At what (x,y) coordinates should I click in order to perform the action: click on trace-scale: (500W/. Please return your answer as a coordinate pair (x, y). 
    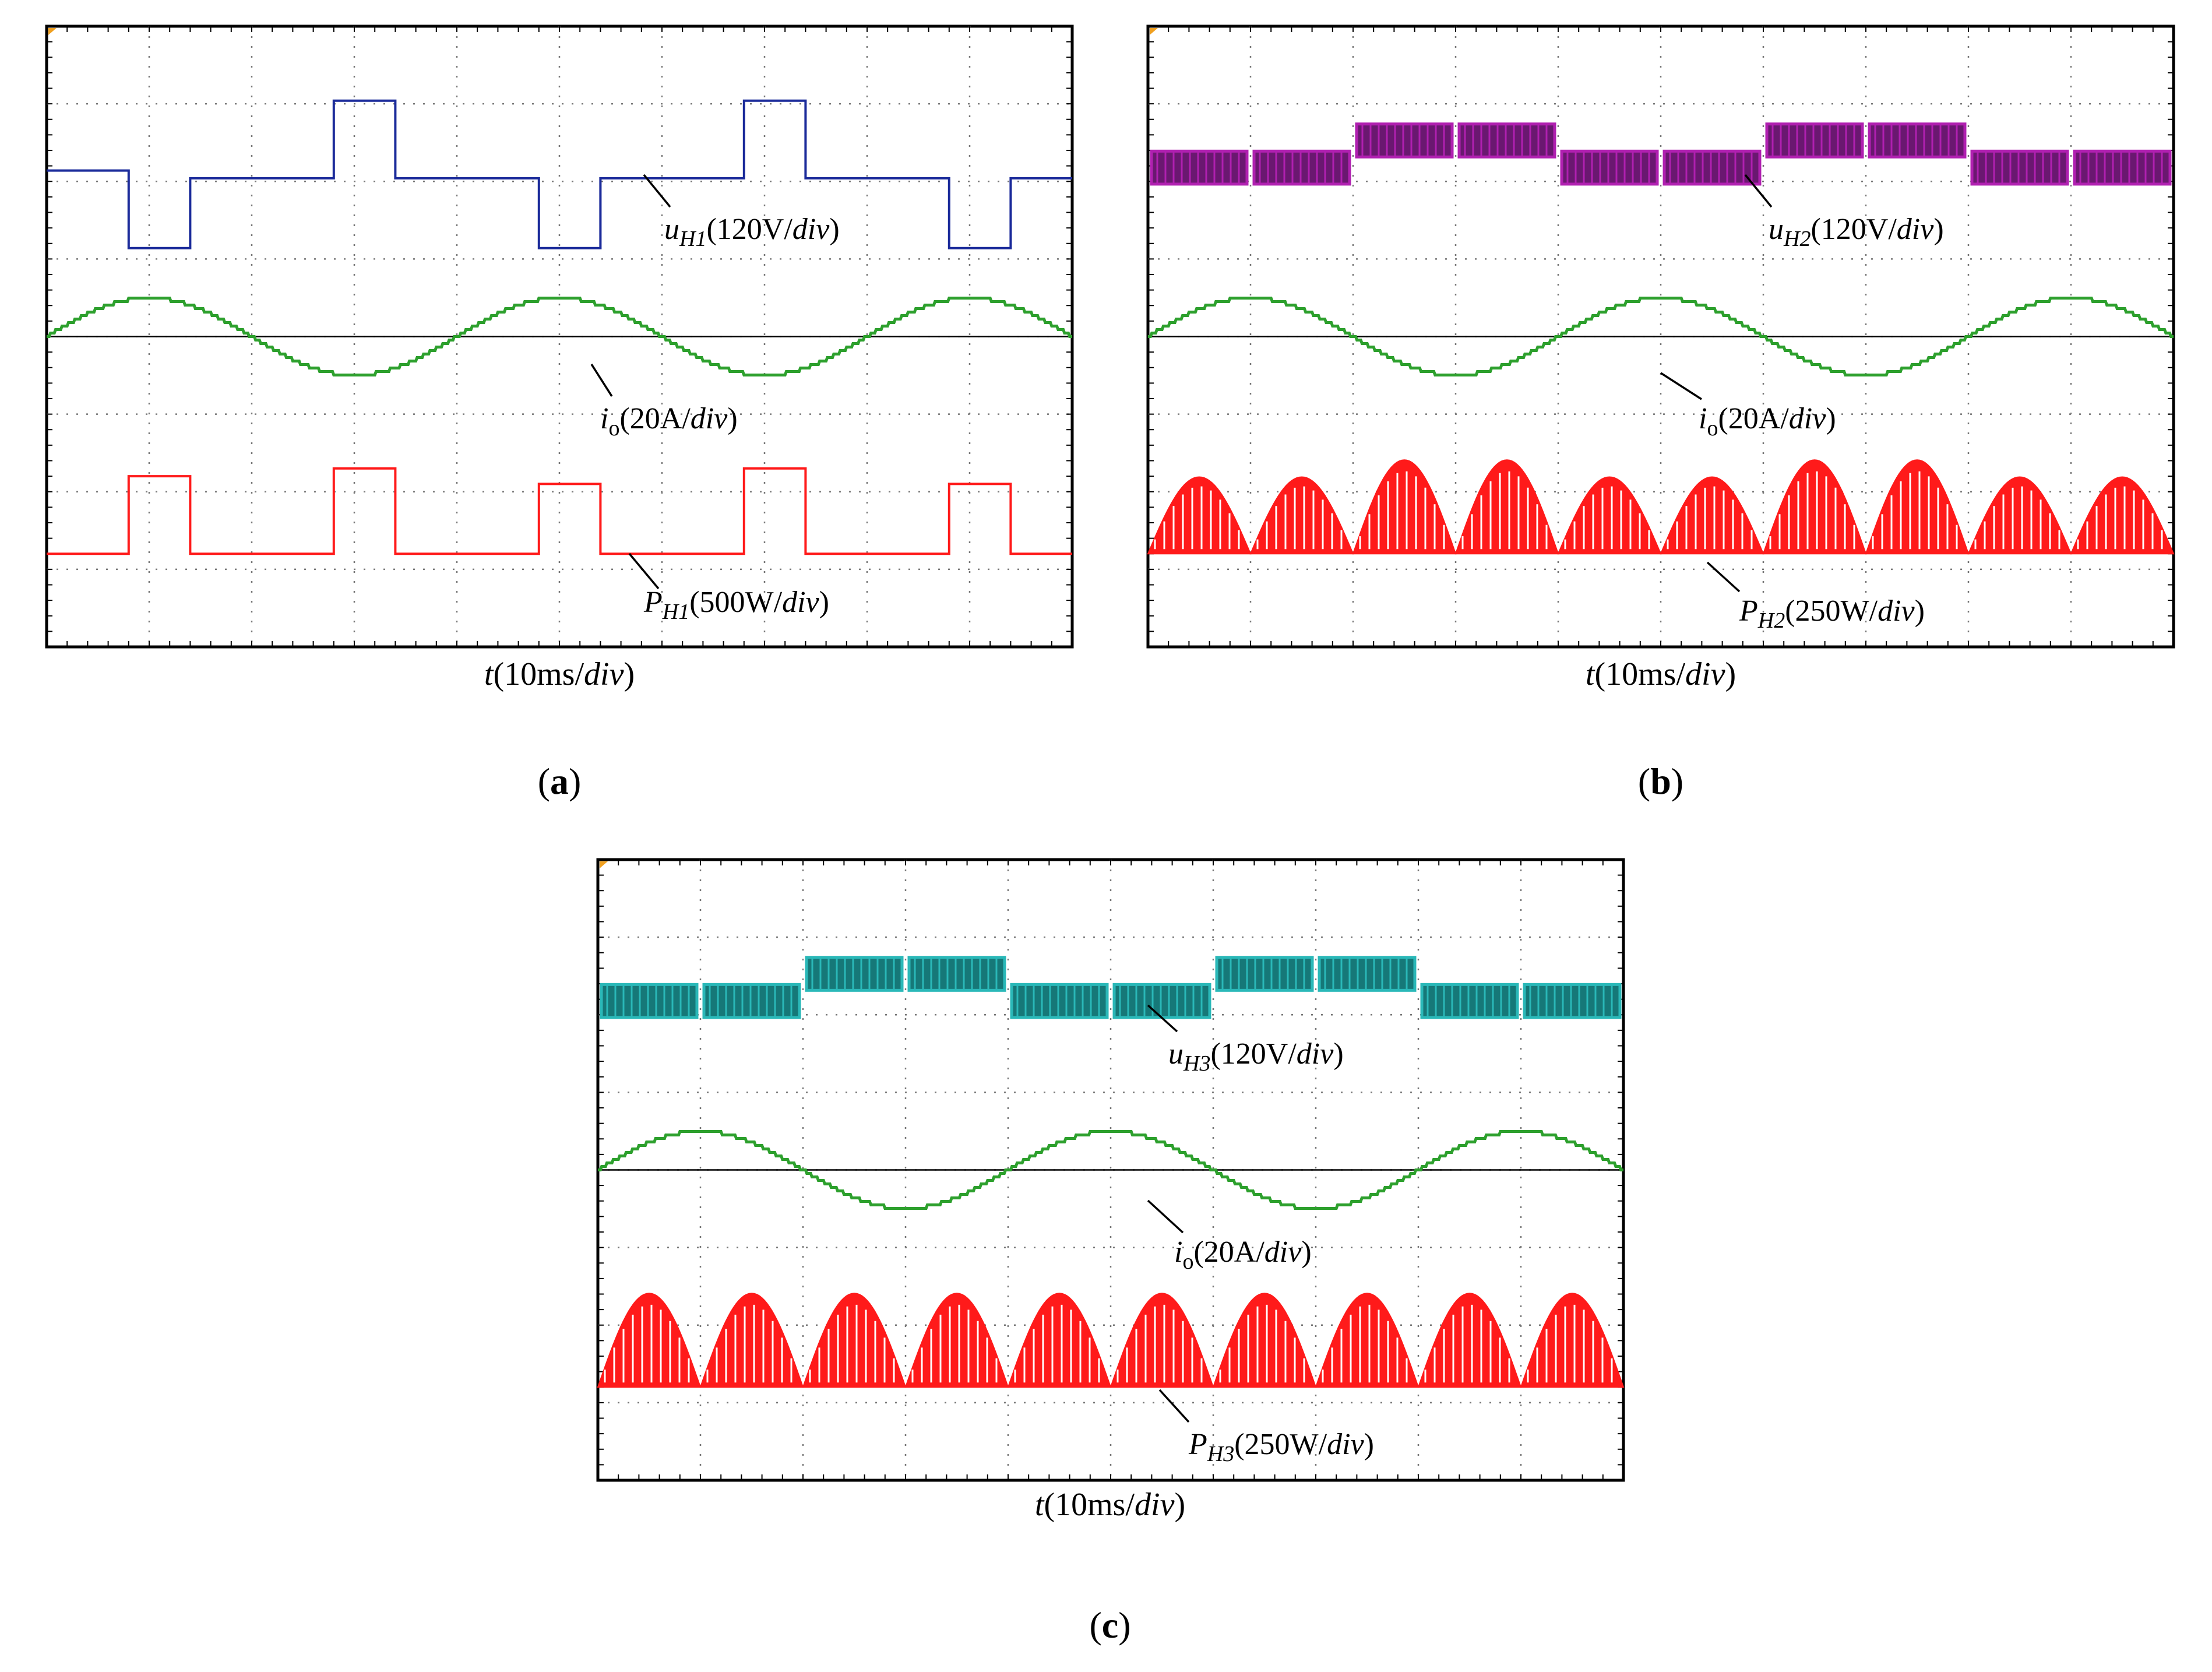
    Looking at the image, I should click on (735, 602).